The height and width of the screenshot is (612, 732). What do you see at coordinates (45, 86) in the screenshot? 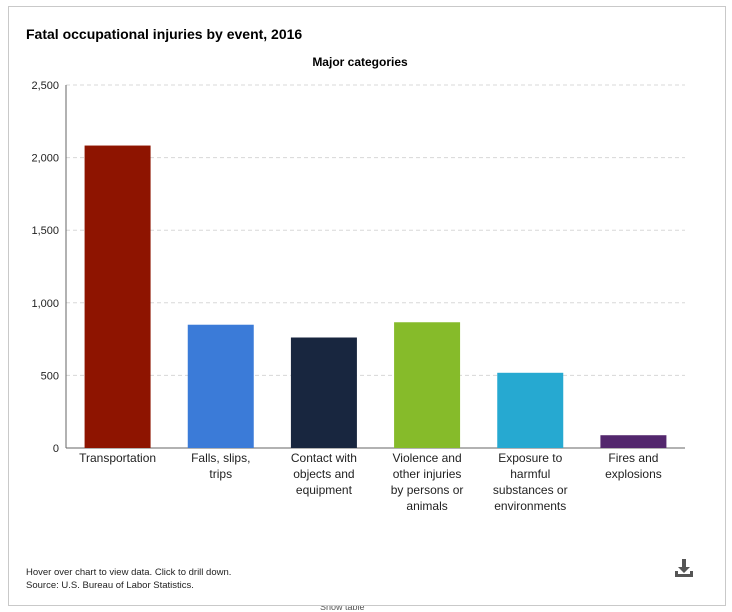
I see `y-tick-label: 2,500` at bounding box center [45, 86].